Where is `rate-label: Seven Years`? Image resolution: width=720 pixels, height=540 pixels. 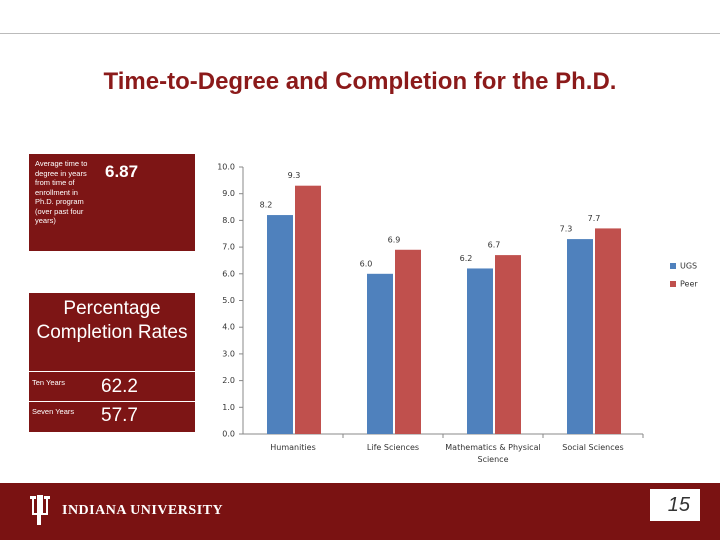 rate-label: Seven Years is located at coordinates (53, 411).